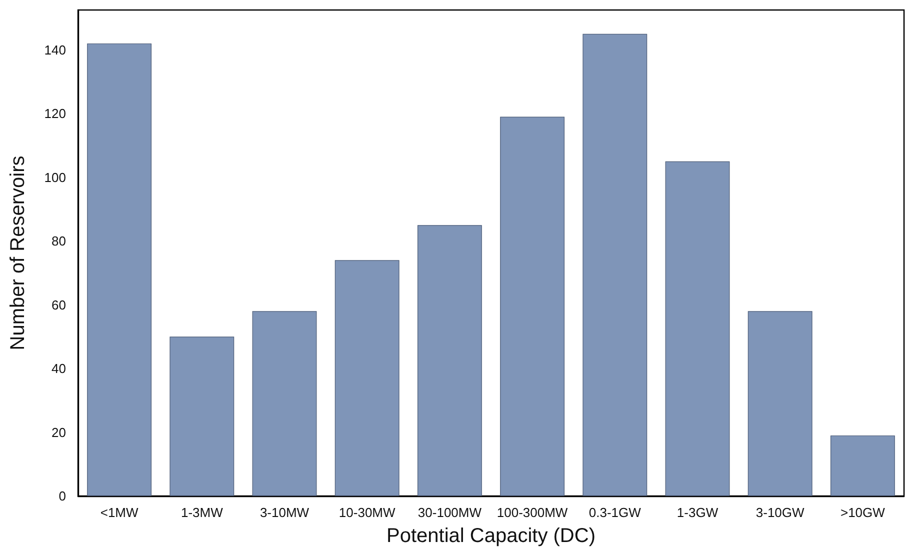 The height and width of the screenshot is (551, 905). Describe the element at coordinates (59, 241) in the screenshot. I see `y-tick-label: 80` at that location.